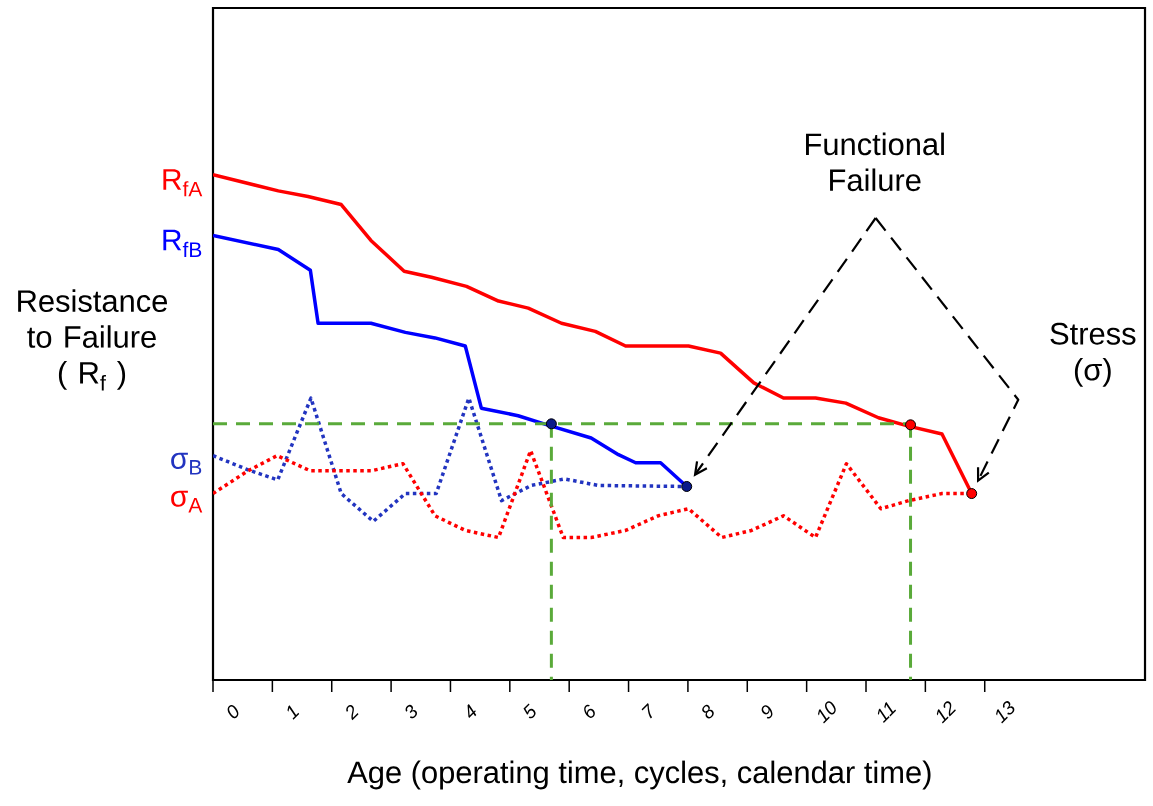 This screenshot has width=1153, height=806. Describe the element at coordinates (875, 162) in the screenshot. I see `annotation: Functional Failure` at that location.